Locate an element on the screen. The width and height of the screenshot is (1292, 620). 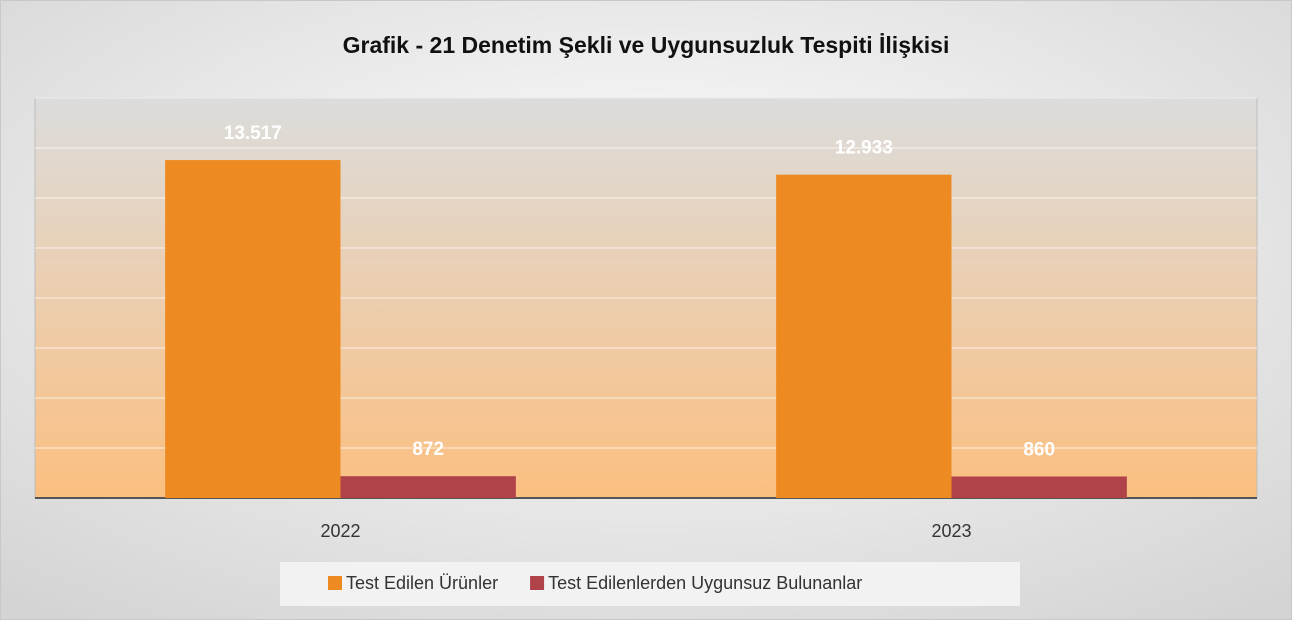
data-label: 12.933 is located at coordinates (864, 148).